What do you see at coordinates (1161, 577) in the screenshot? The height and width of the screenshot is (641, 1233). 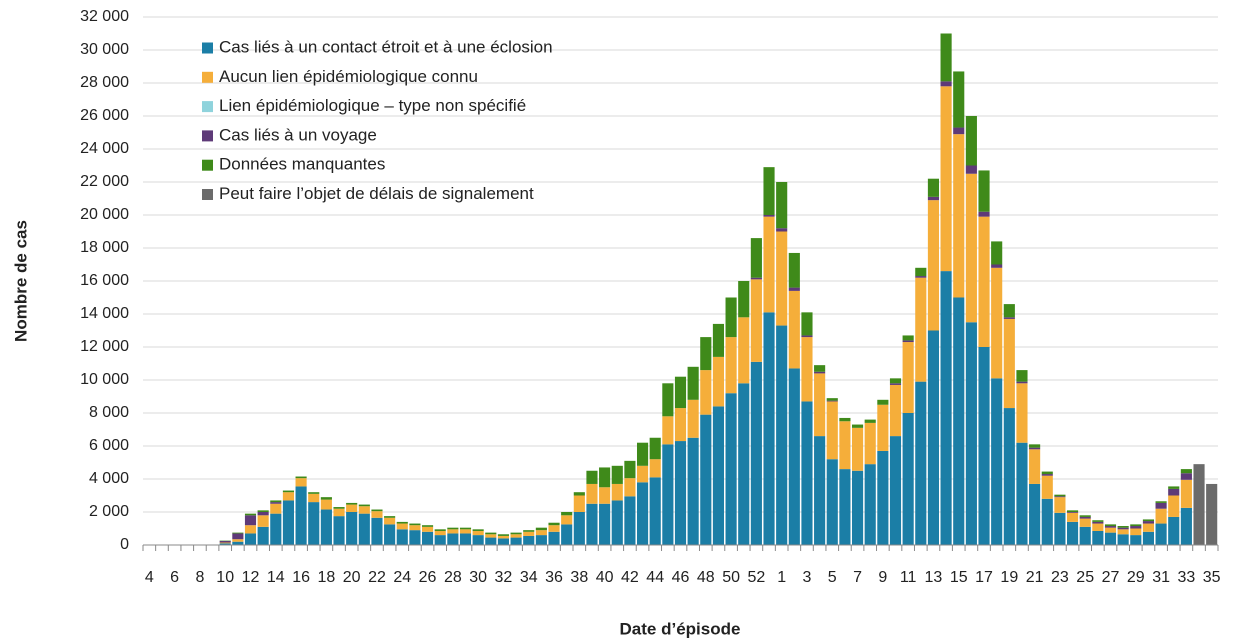 I see `x-tick-label: 31` at bounding box center [1161, 577].